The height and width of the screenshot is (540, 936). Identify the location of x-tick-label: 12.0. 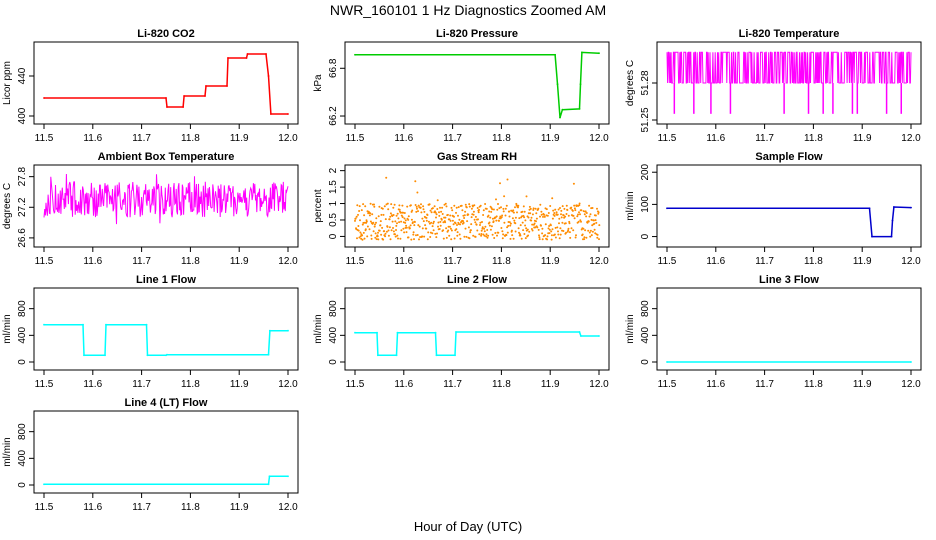
(288, 138).